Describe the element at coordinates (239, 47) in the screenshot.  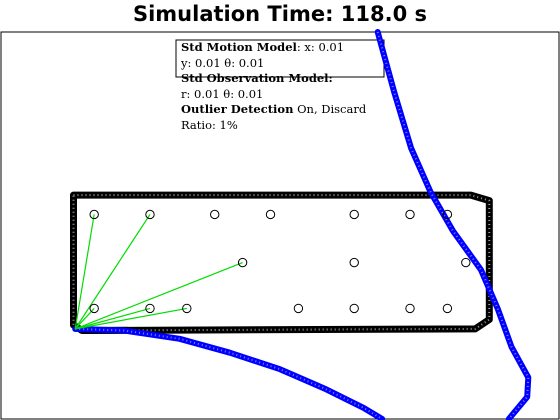
I see `motion-model-label: Std Motion Model` at that location.